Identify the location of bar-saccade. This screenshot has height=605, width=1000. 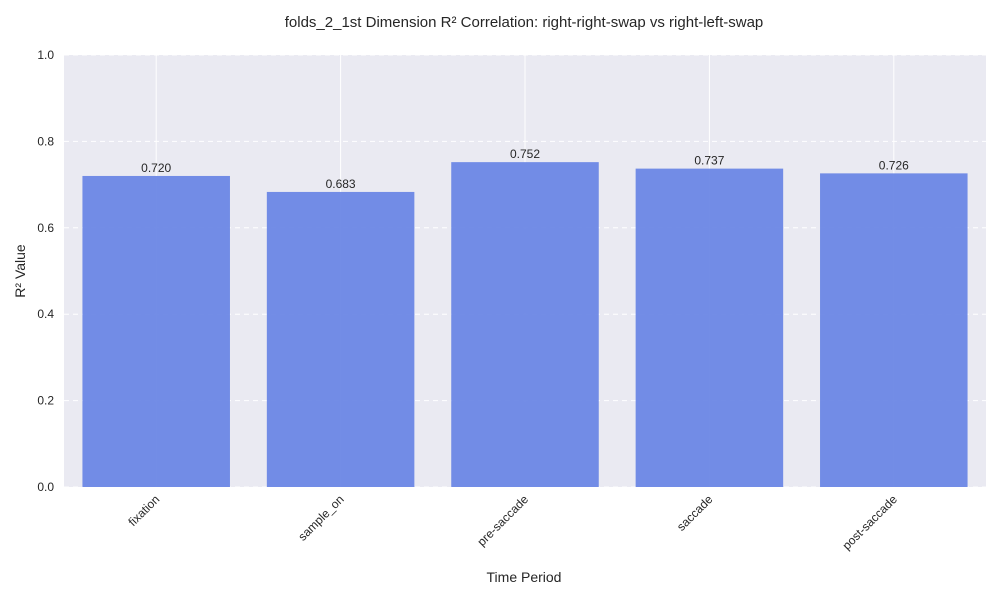
(709, 327).